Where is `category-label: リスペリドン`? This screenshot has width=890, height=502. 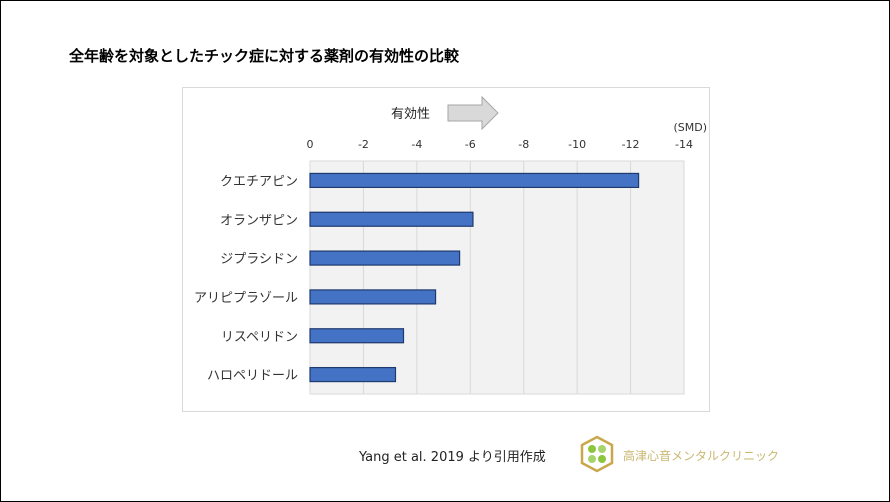 category-label: リスペリドン is located at coordinates (259, 337).